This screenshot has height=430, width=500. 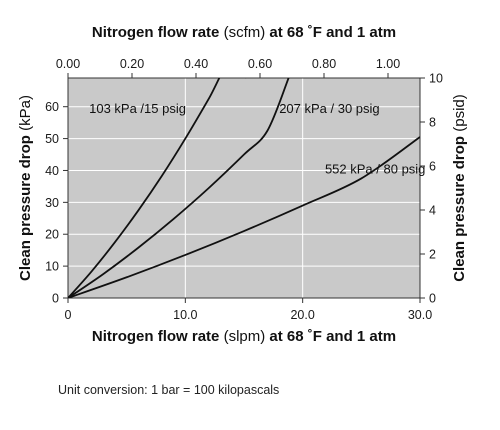 What do you see at coordinates (459, 115) in the screenshot?
I see `y-right-axis-title-part: (psid)` at bounding box center [459, 115].